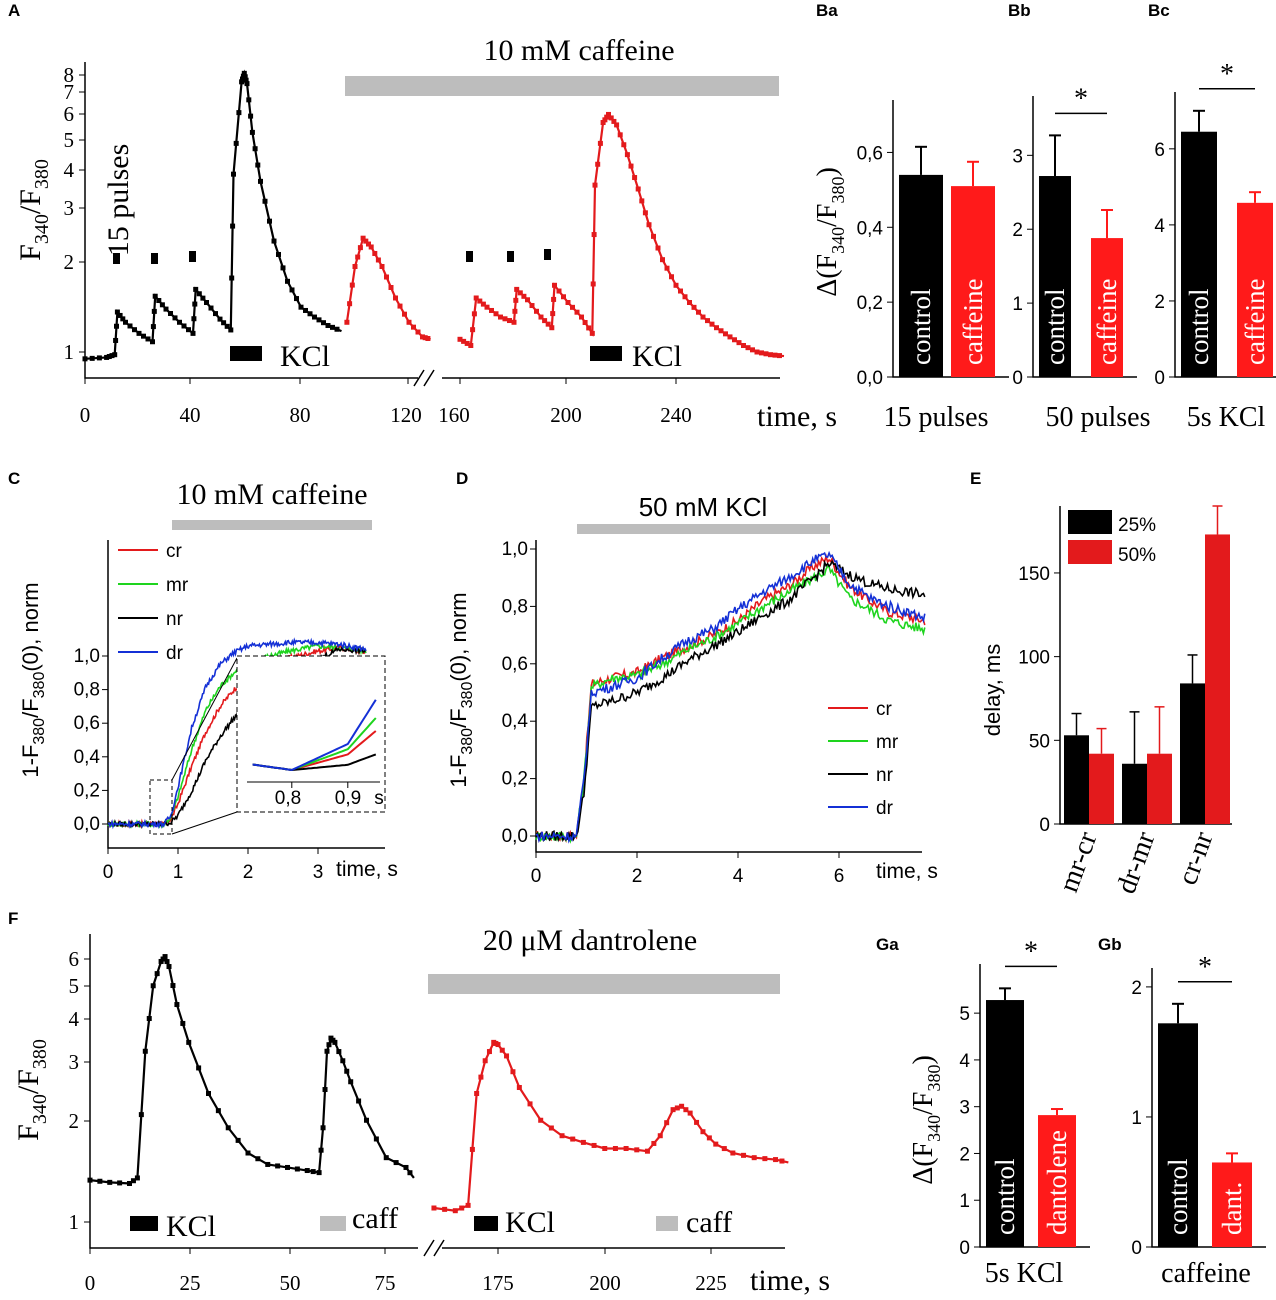 This screenshot has width=1276, height=1300. I want to click on category-label: mr-cr, so click(1078, 861).